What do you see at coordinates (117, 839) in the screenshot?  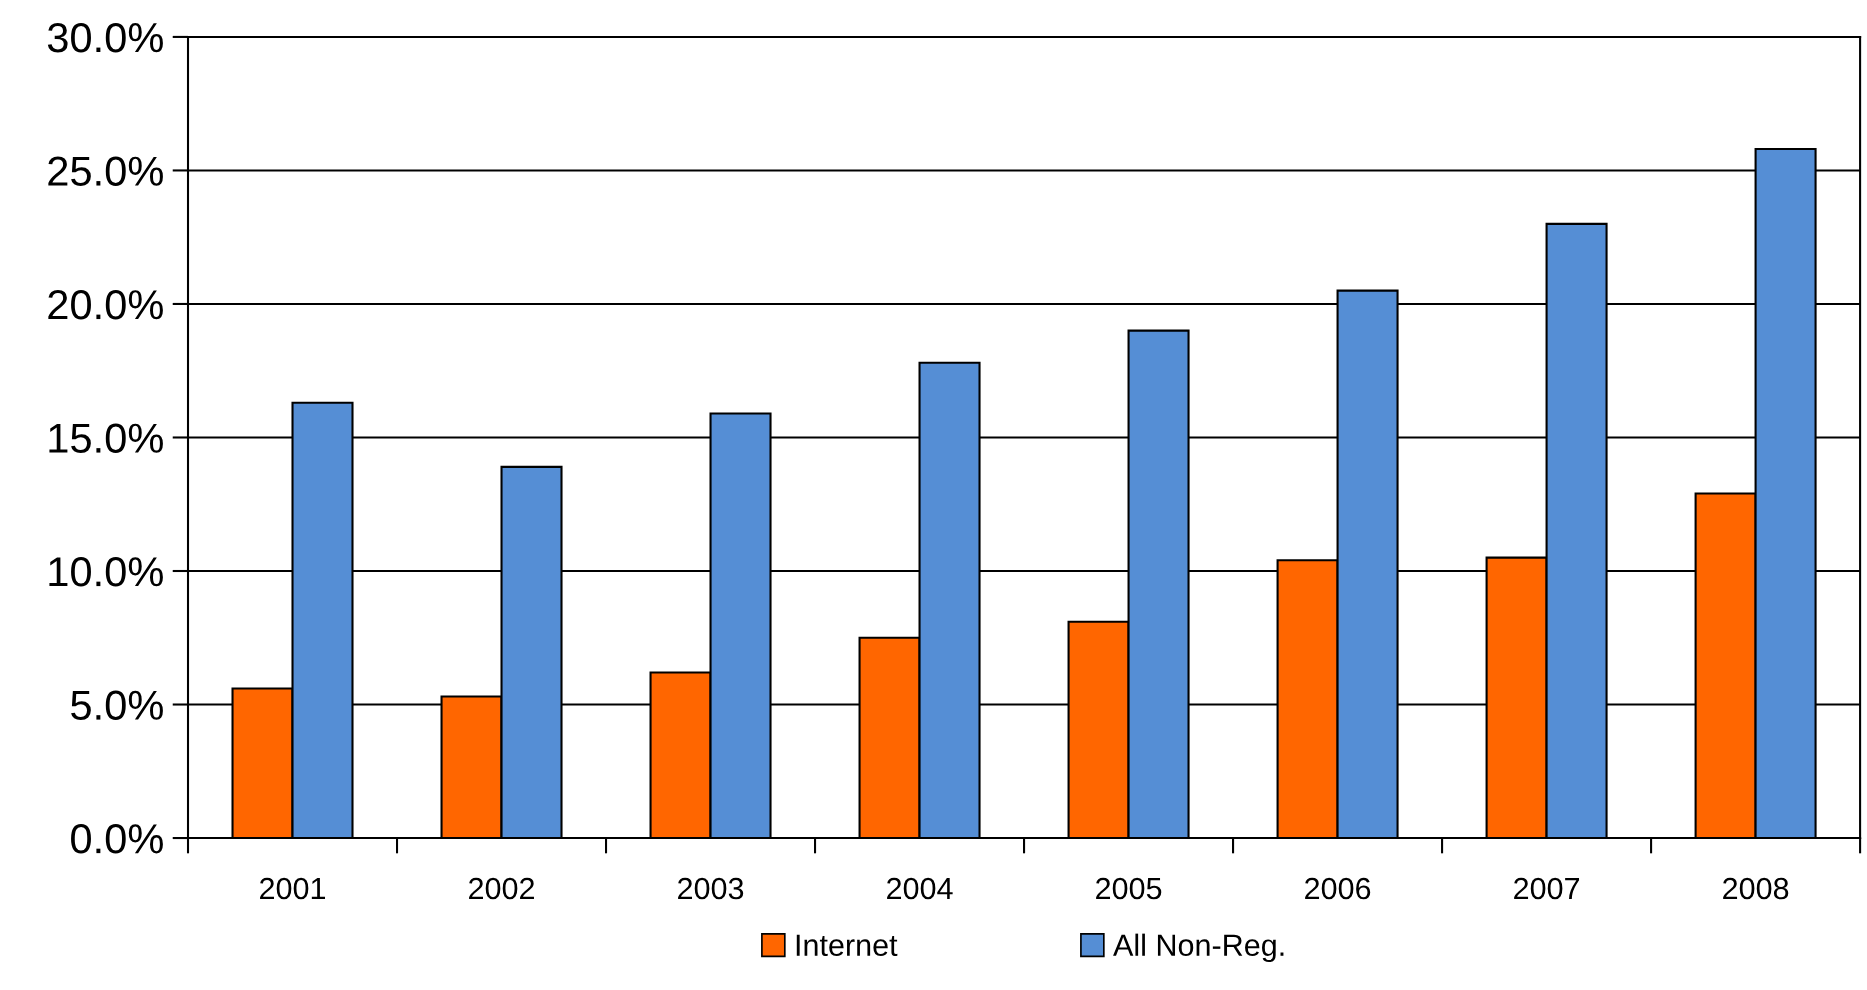 I see `y-tick-label: 0.0%` at bounding box center [117, 839].